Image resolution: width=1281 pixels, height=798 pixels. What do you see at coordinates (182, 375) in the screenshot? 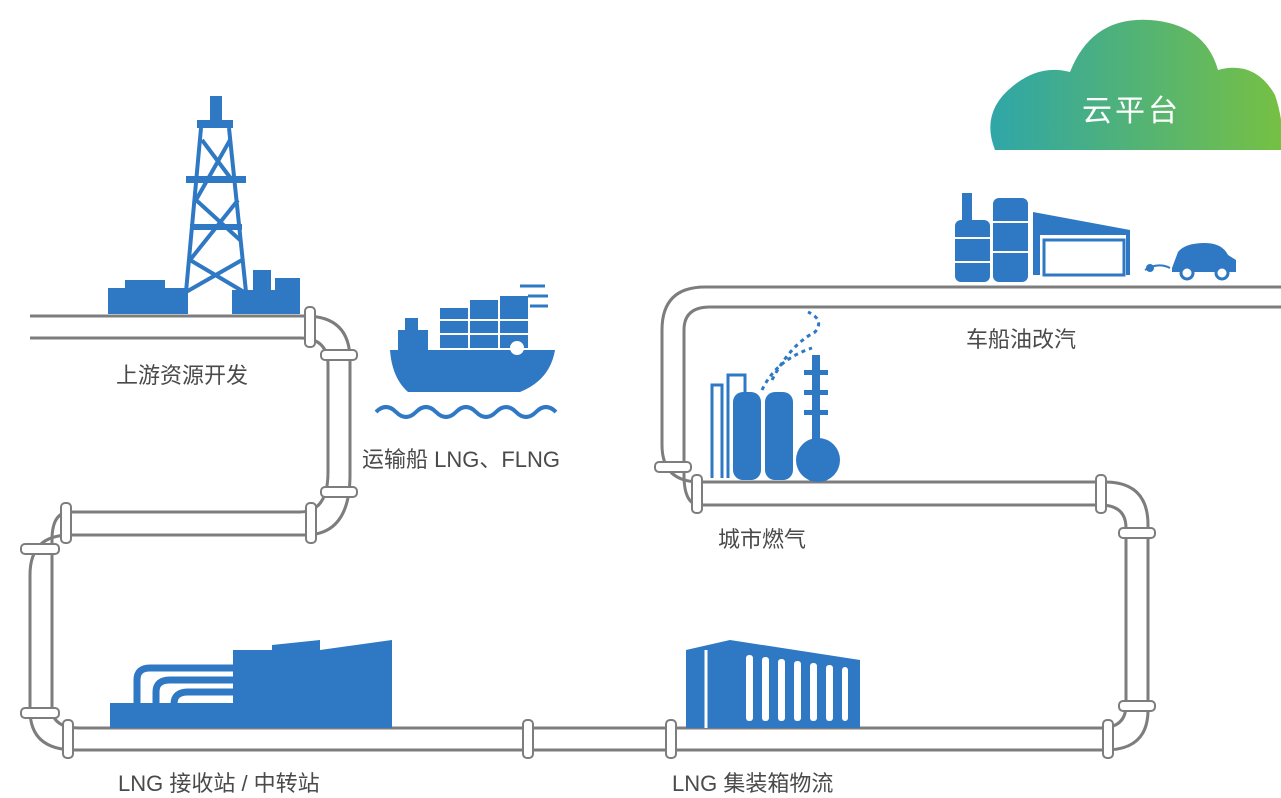
I see `stage-label-upstream: 上游资源开发` at bounding box center [182, 375].